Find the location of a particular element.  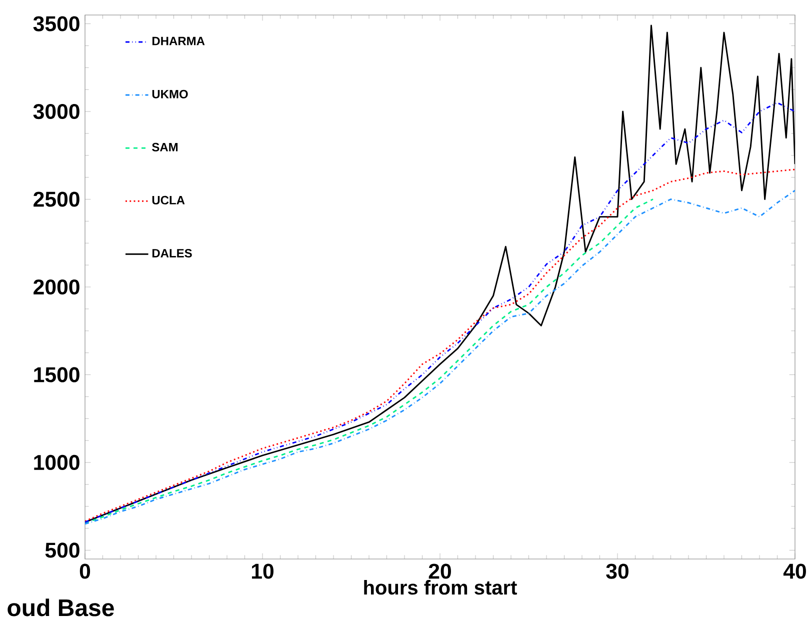

y-tick-label: 1000 is located at coordinates (57, 462).